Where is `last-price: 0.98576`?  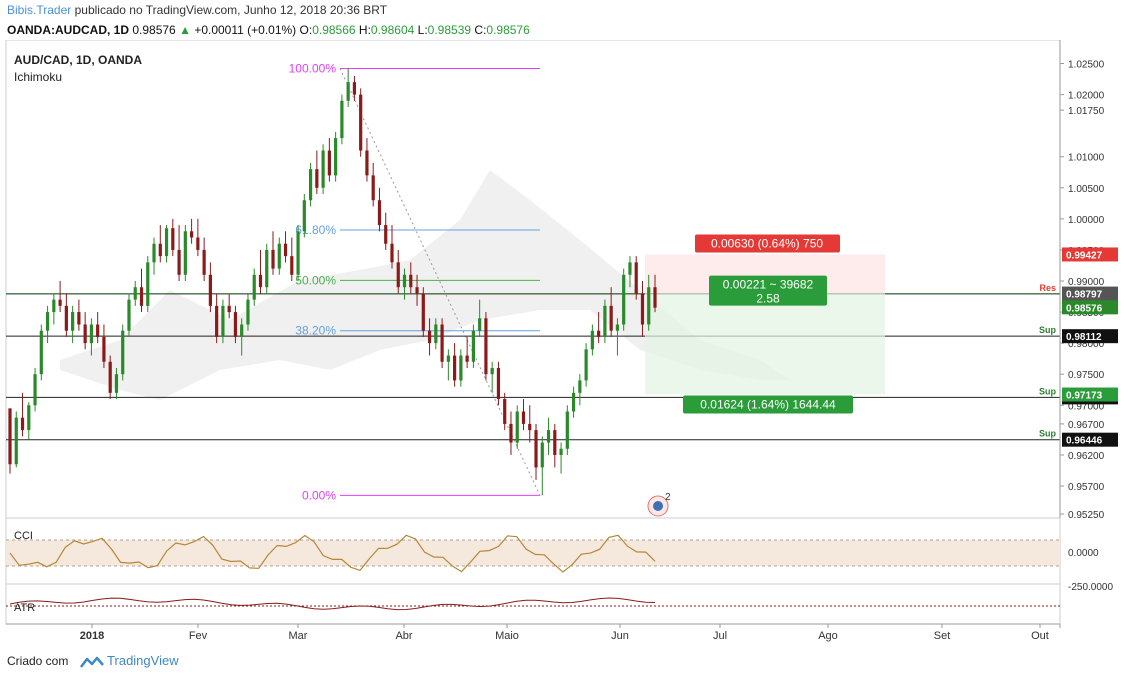
last-price: 0.98576 is located at coordinates (154, 30).